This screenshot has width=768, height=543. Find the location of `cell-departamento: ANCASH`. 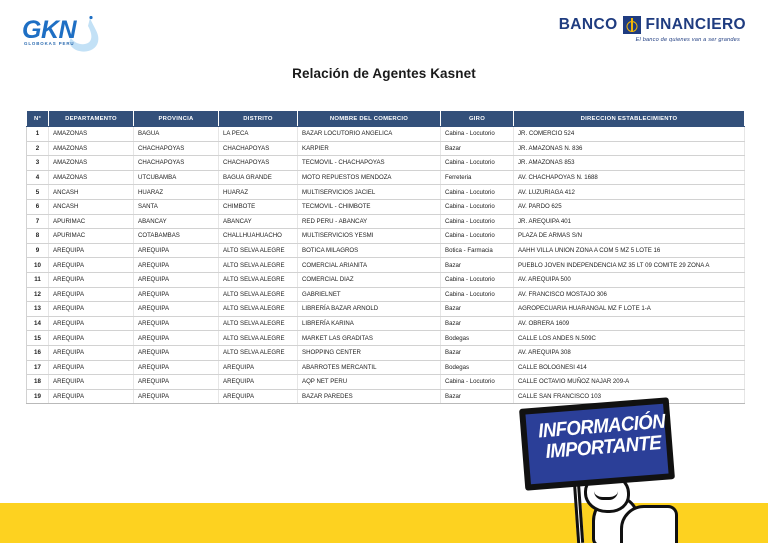

cell-departamento: ANCASH is located at coordinates (91, 207).